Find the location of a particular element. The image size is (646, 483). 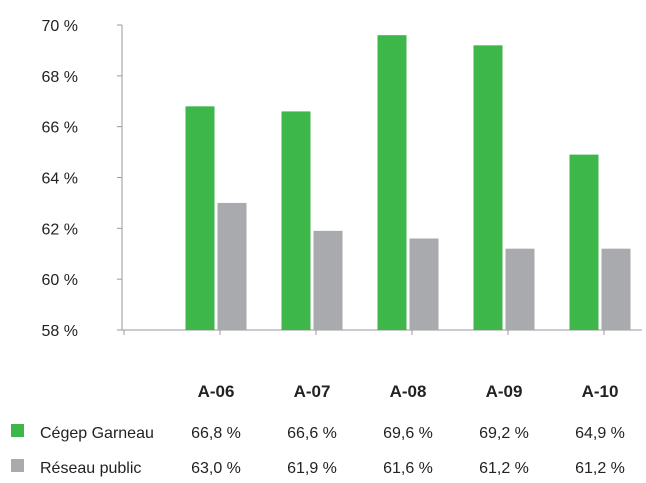

category-label: A-06 is located at coordinates (216, 391).